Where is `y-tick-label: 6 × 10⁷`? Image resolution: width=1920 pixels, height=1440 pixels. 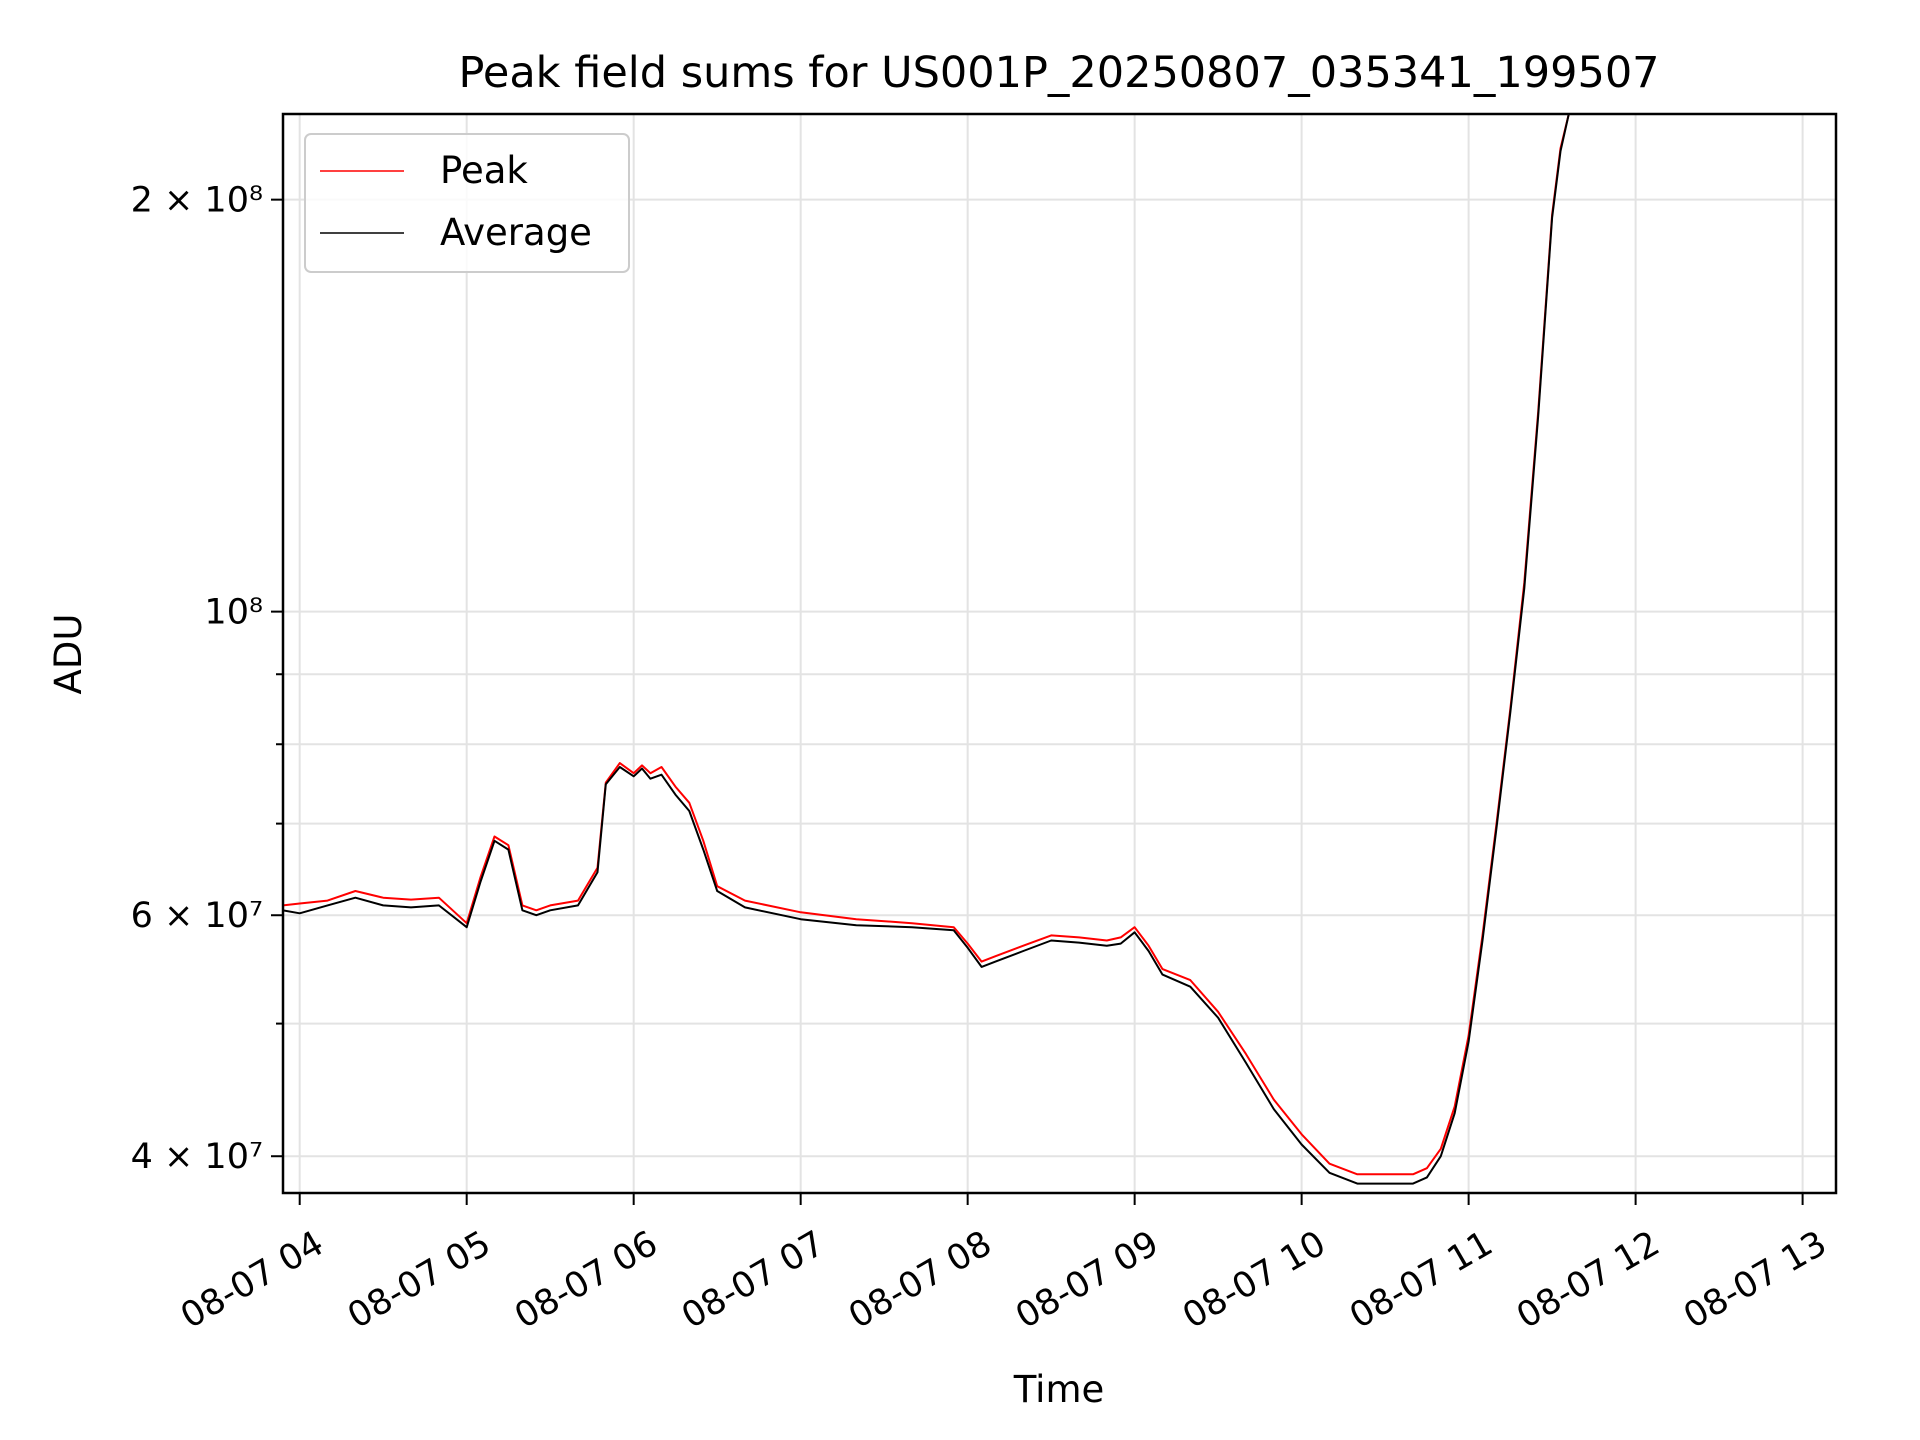 y-tick-label: 6 × 10⁷ is located at coordinates (197, 916).